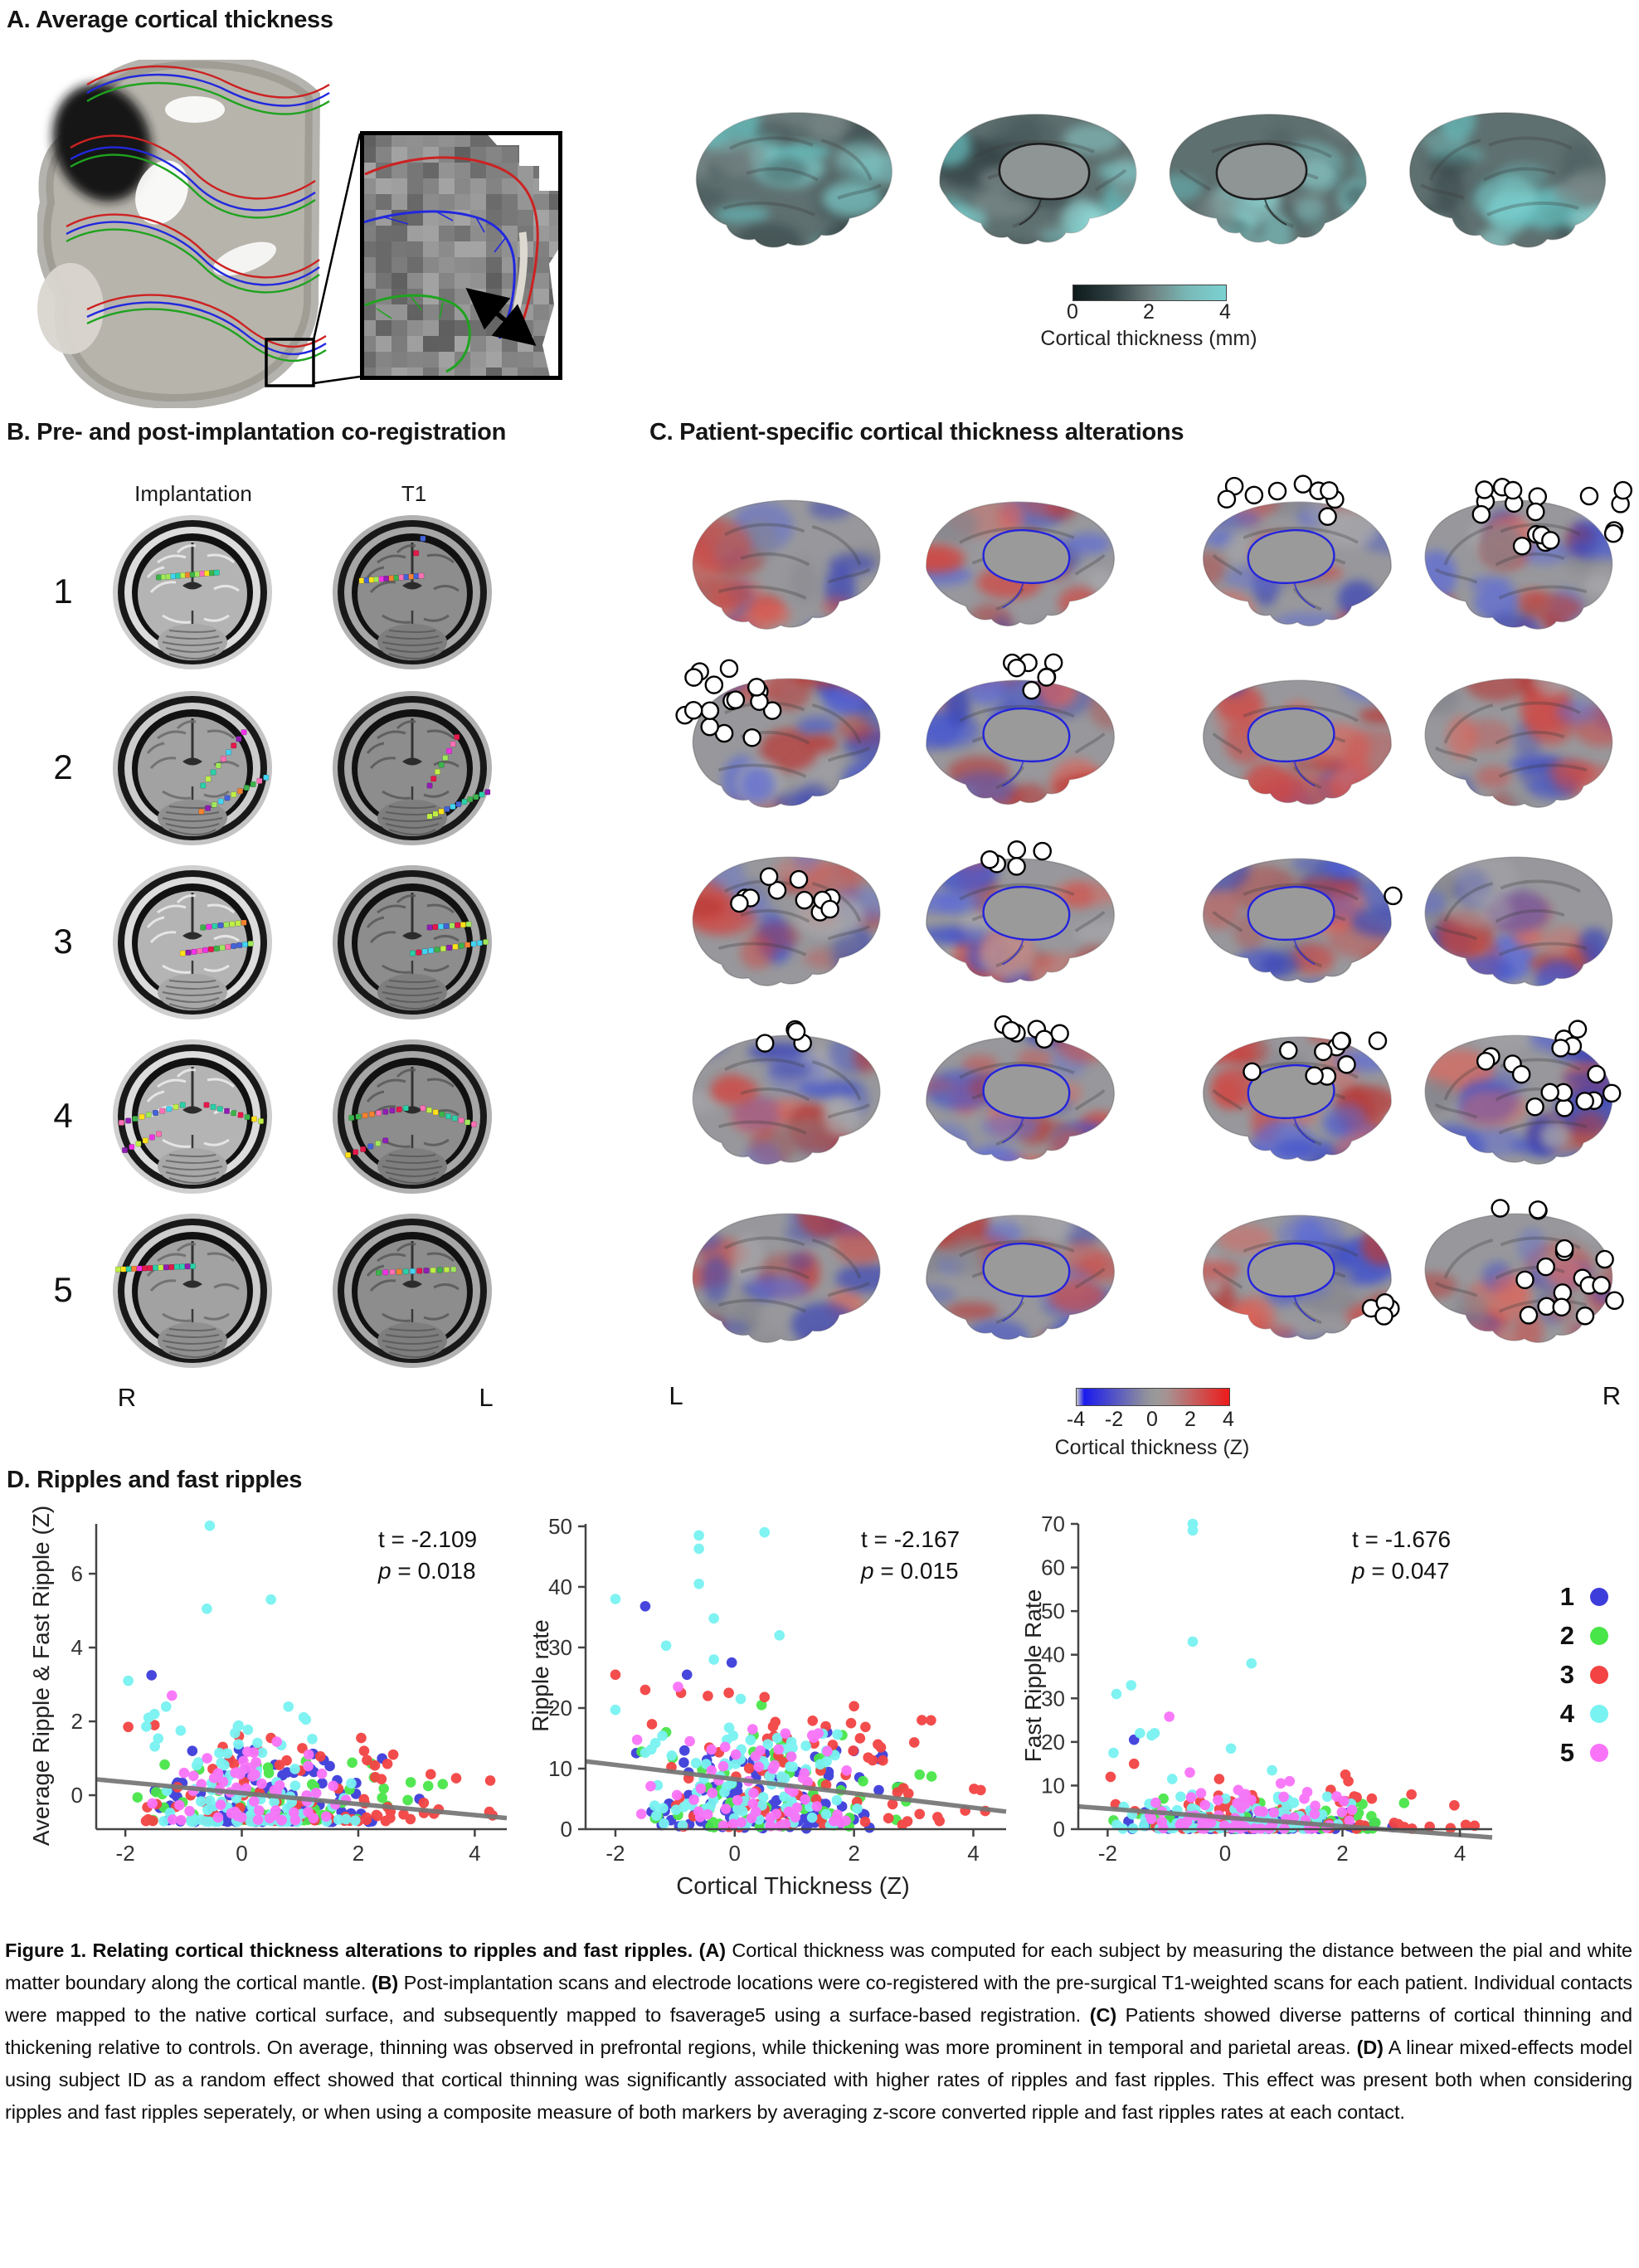  Describe the element at coordinates (1152, 1447) in the screenshot. I see `colorbar-z-label: Cortical thickness (Z)` at that location.